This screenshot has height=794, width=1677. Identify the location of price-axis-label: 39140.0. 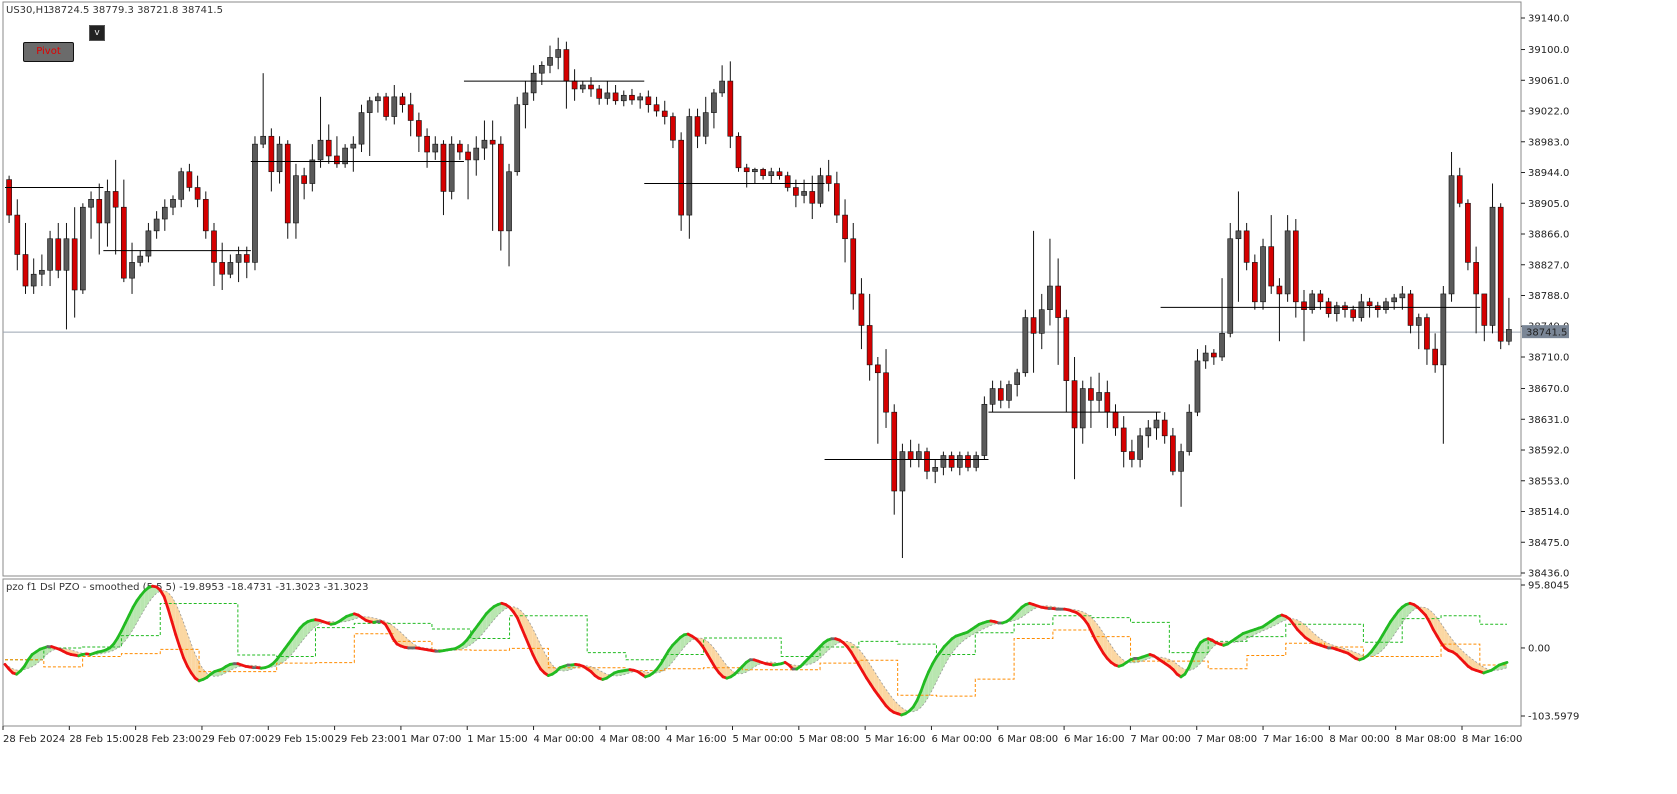
(1548, 19).